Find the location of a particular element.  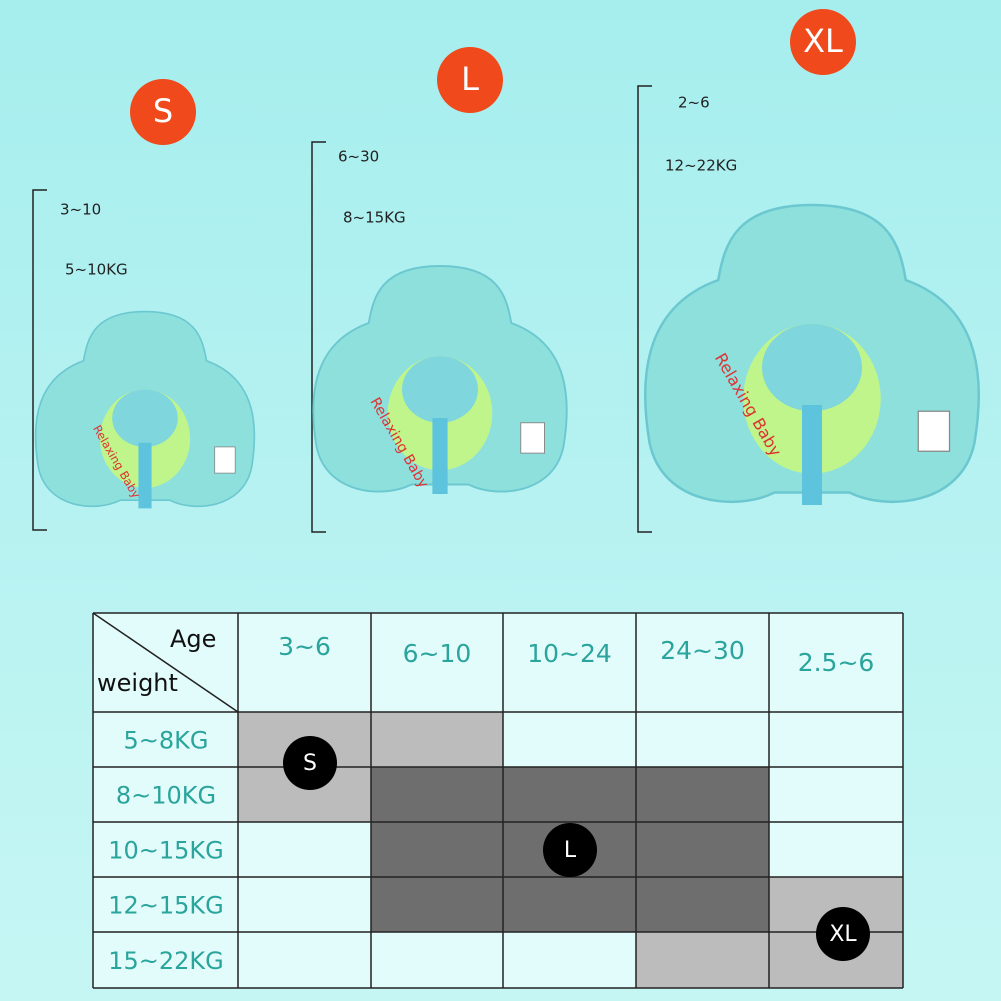

column-header: 3~6 is located at coordinates (304, 646).